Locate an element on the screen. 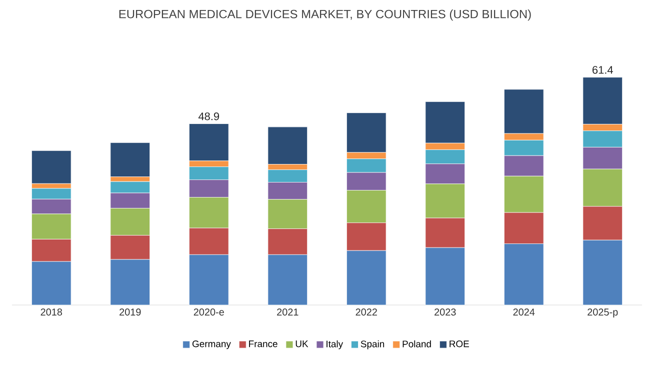 Image resolution: width=650 pixels, height=371 pixels. legend-label: Spain is located at coordinates (372, 345).